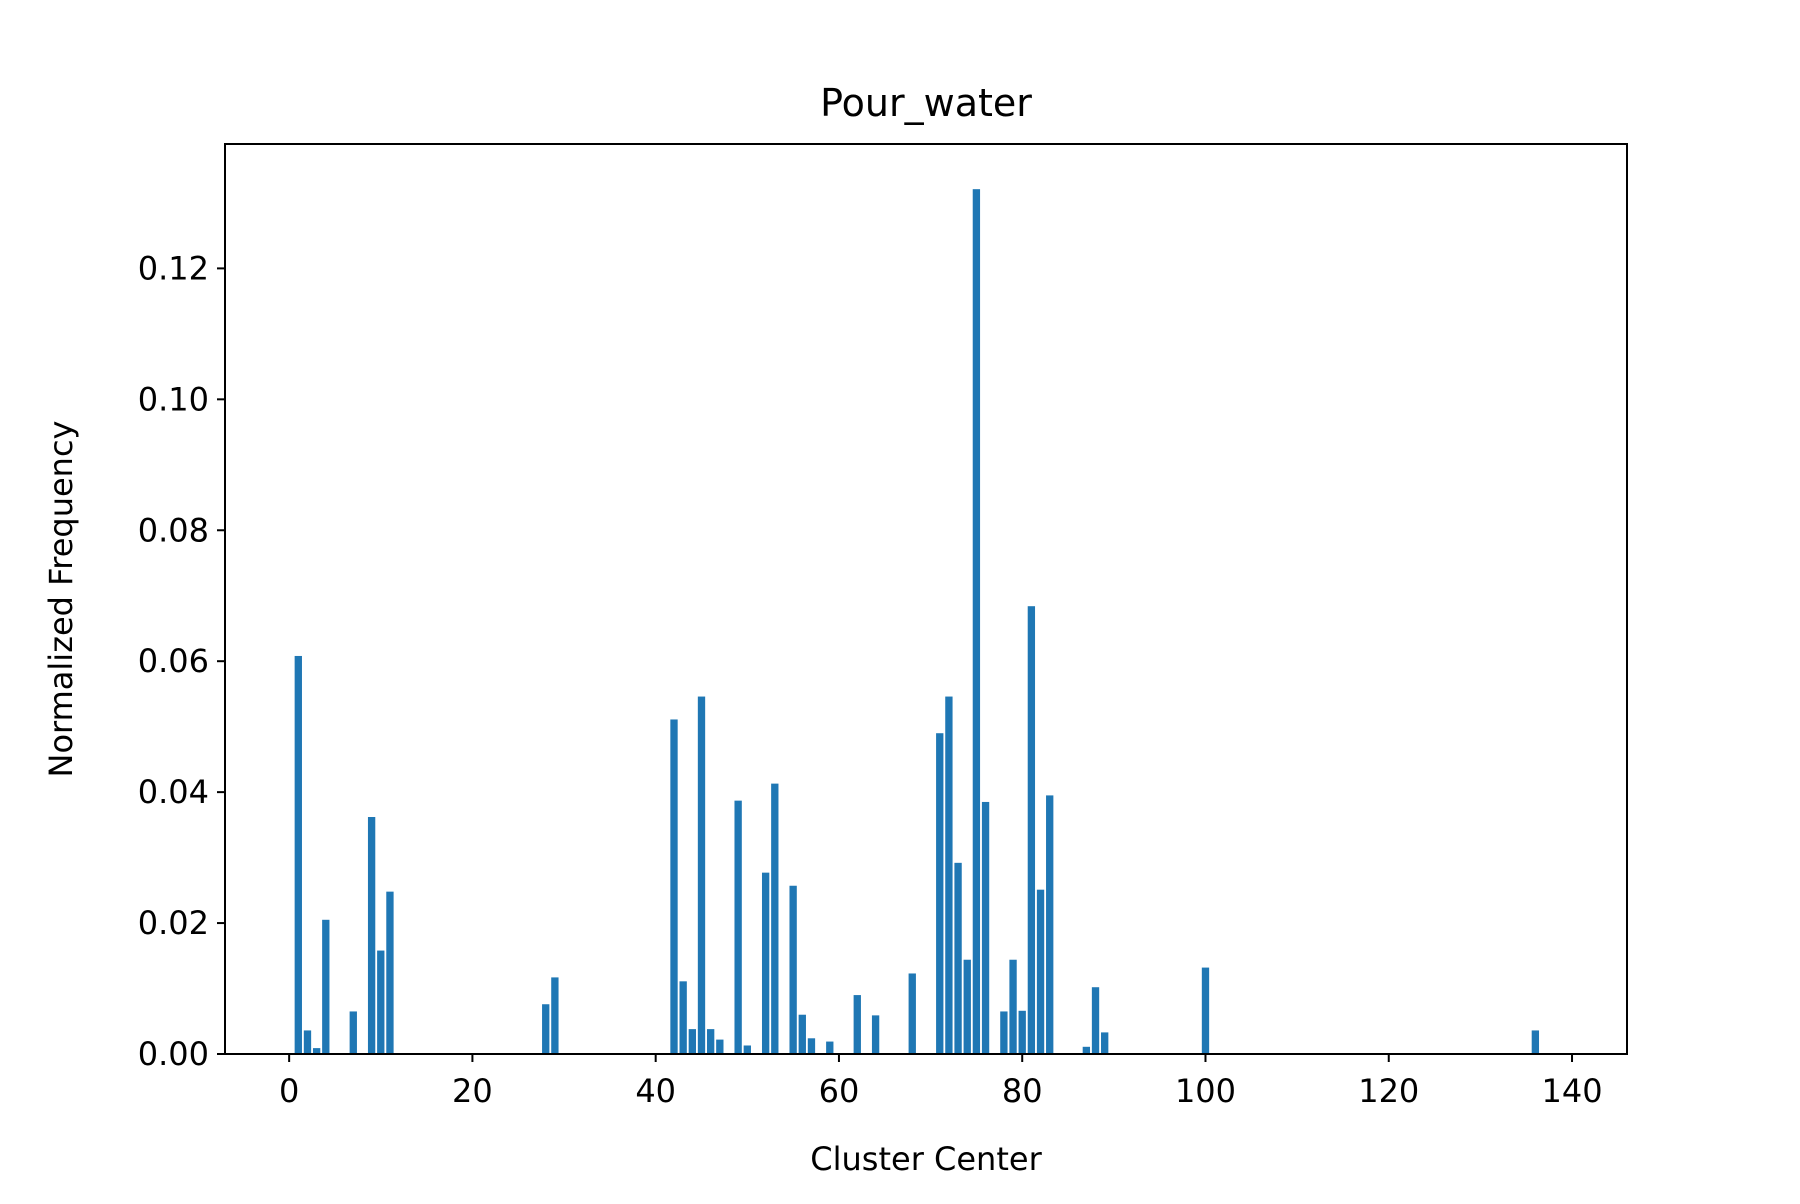 The width and height of the screenshot is (1800, 1204). What do you see at coordinates (173, 399) in the screenshot?
I see `y-tick-label: 0.10` at bounding box center [173, 399].